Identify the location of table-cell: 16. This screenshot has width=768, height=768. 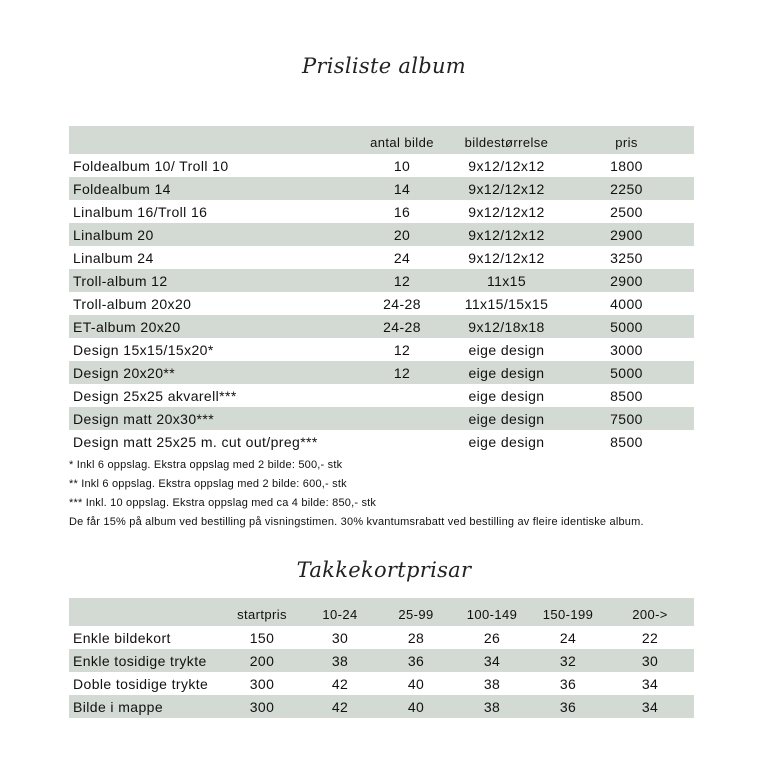
(402, 211).